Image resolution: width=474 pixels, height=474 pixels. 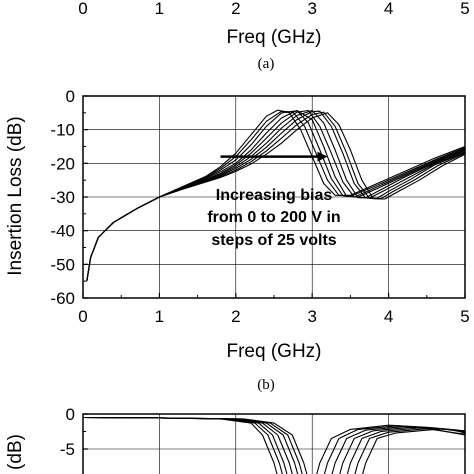 What do you see at coordinates (62, 197) in the screenshot?
I see `panel-b-y-tick-label: -30` at bounding box center [62, 197].